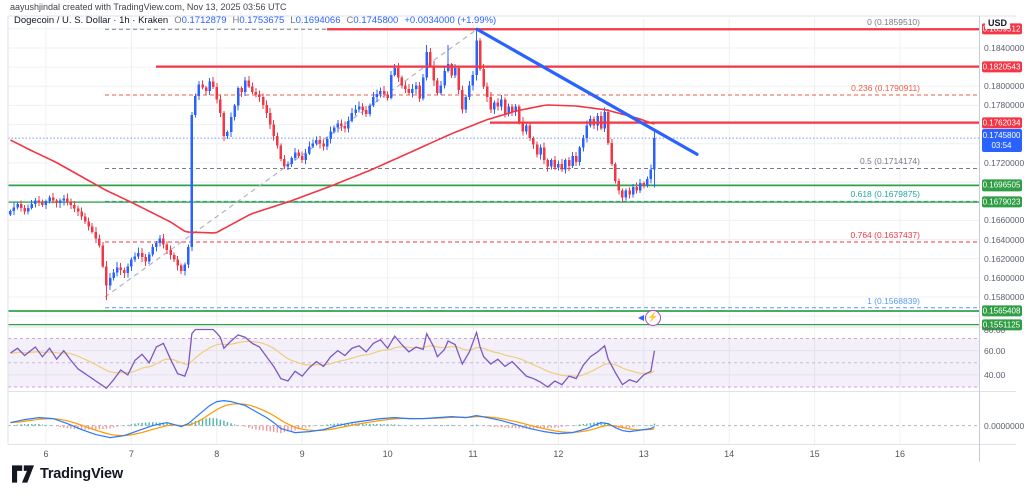 The width and height of the screenshot is (1024, 493). Describe the element at coordinates (262, 20) in the screenshot. I see `ohlc-value: 0.1753675` at that location.